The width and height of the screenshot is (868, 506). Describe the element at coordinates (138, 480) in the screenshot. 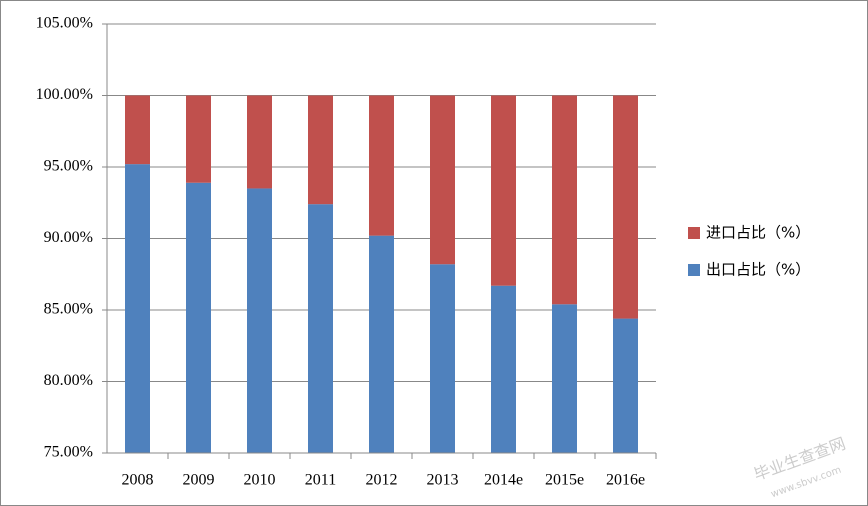

I see `x-tick-label: 2008` at that location.